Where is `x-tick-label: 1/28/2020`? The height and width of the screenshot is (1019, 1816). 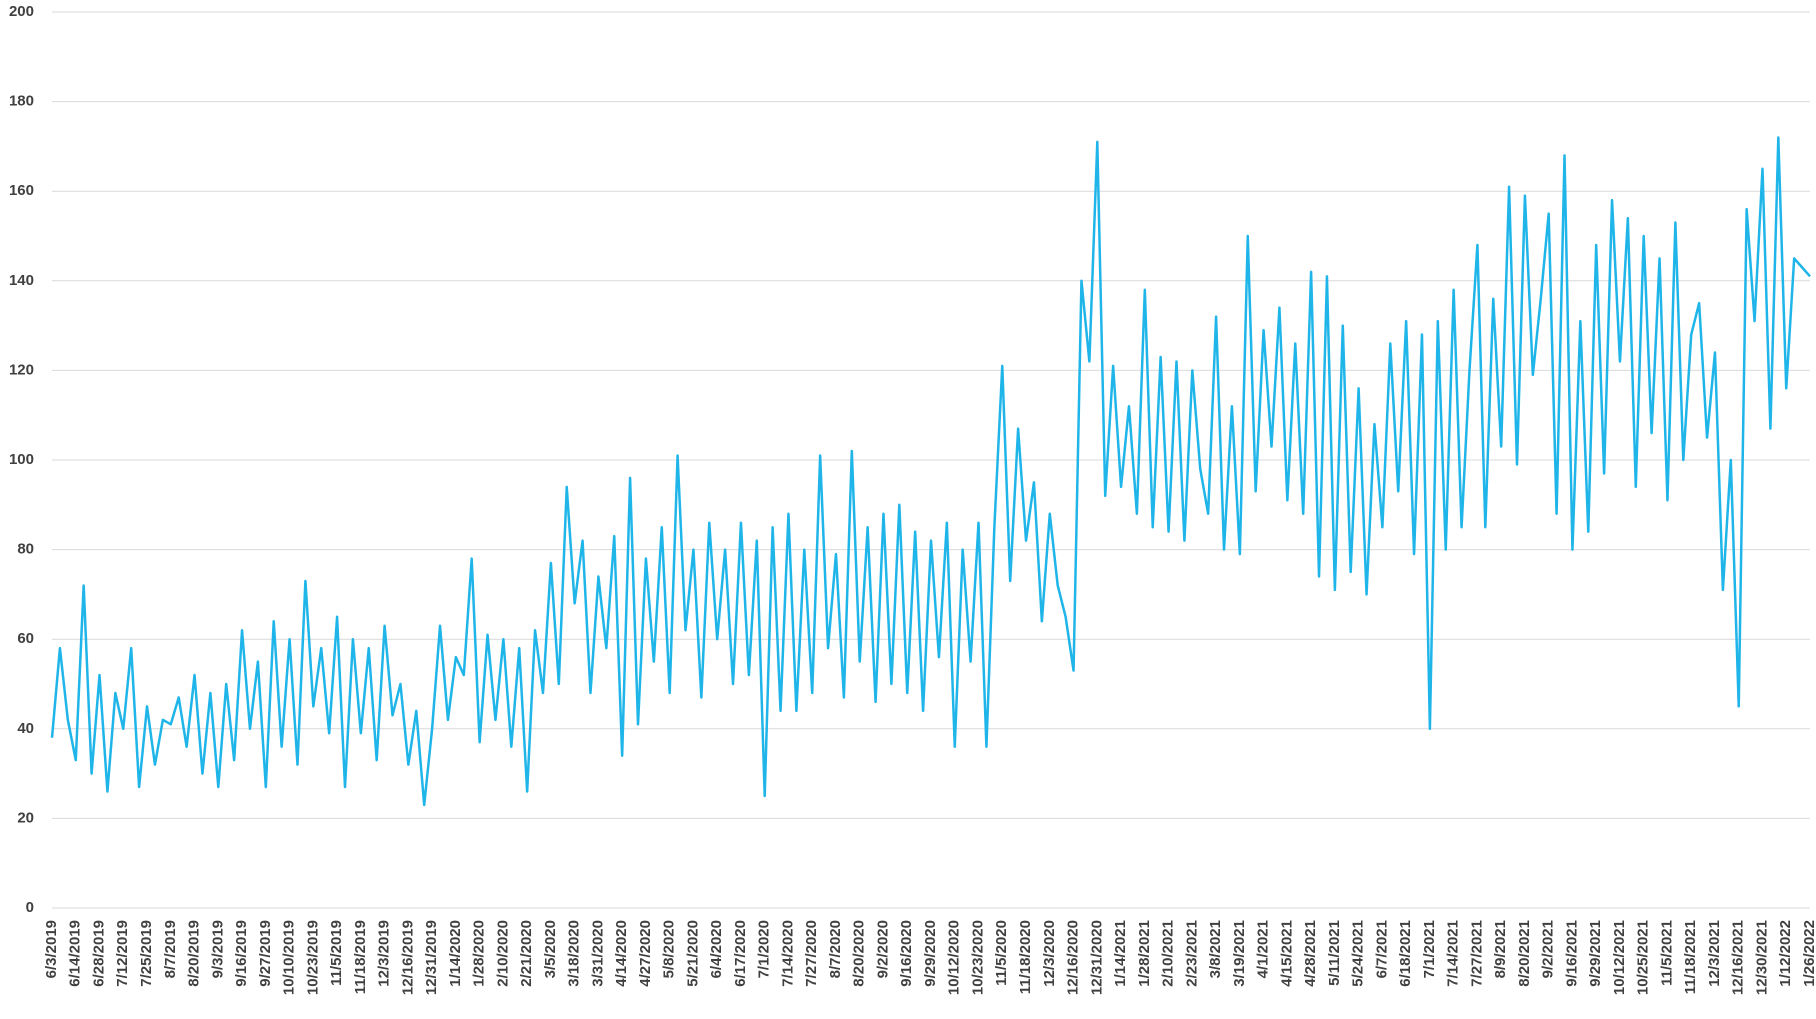
x-tick-label: 1/28/2020 is located at coordinates (479, 953).